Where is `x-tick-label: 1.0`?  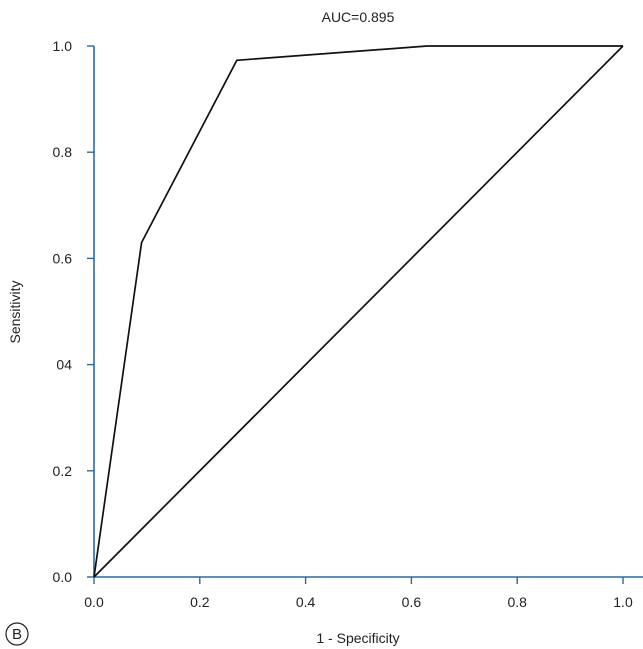
x-tick-label: 1.0 is located at coordinates (623, 602).